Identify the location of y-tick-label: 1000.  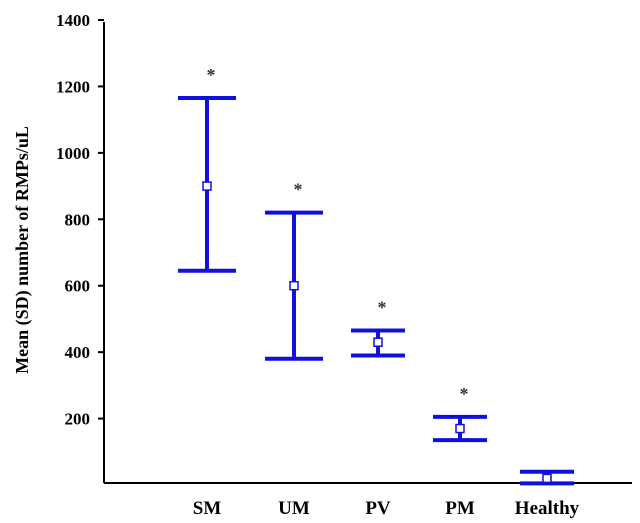
(73, 153).